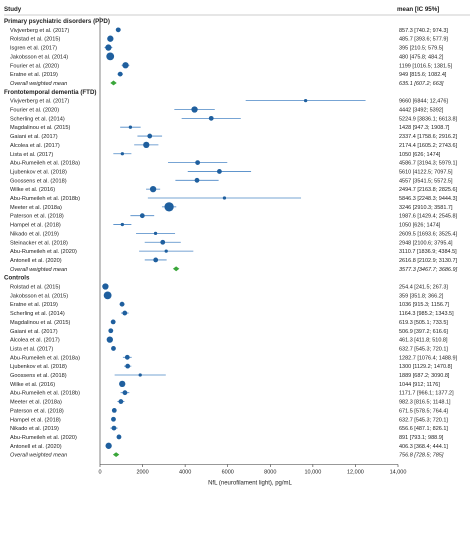 Image resolution: width=474 pixels, height=536 pixels. Describe the element at coordinates (428, 146) in the screenshot. I see `study-estimate: 2174.4 [1605.2; 2743.6]` at that location.